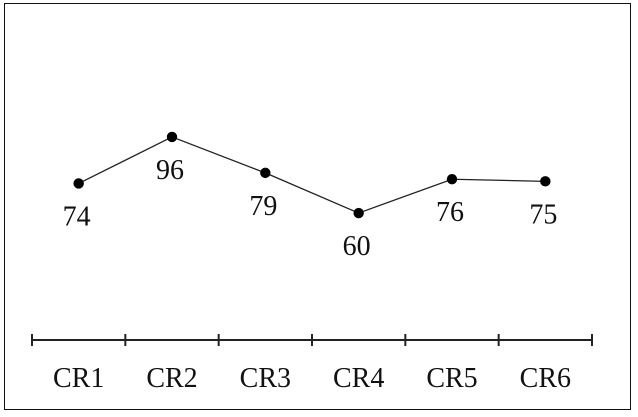 This screenshot has height=417, width=638. Describe the element at coordinates (78, 378) in the screenshot. I see `x-tick-label: CR1` at that location.